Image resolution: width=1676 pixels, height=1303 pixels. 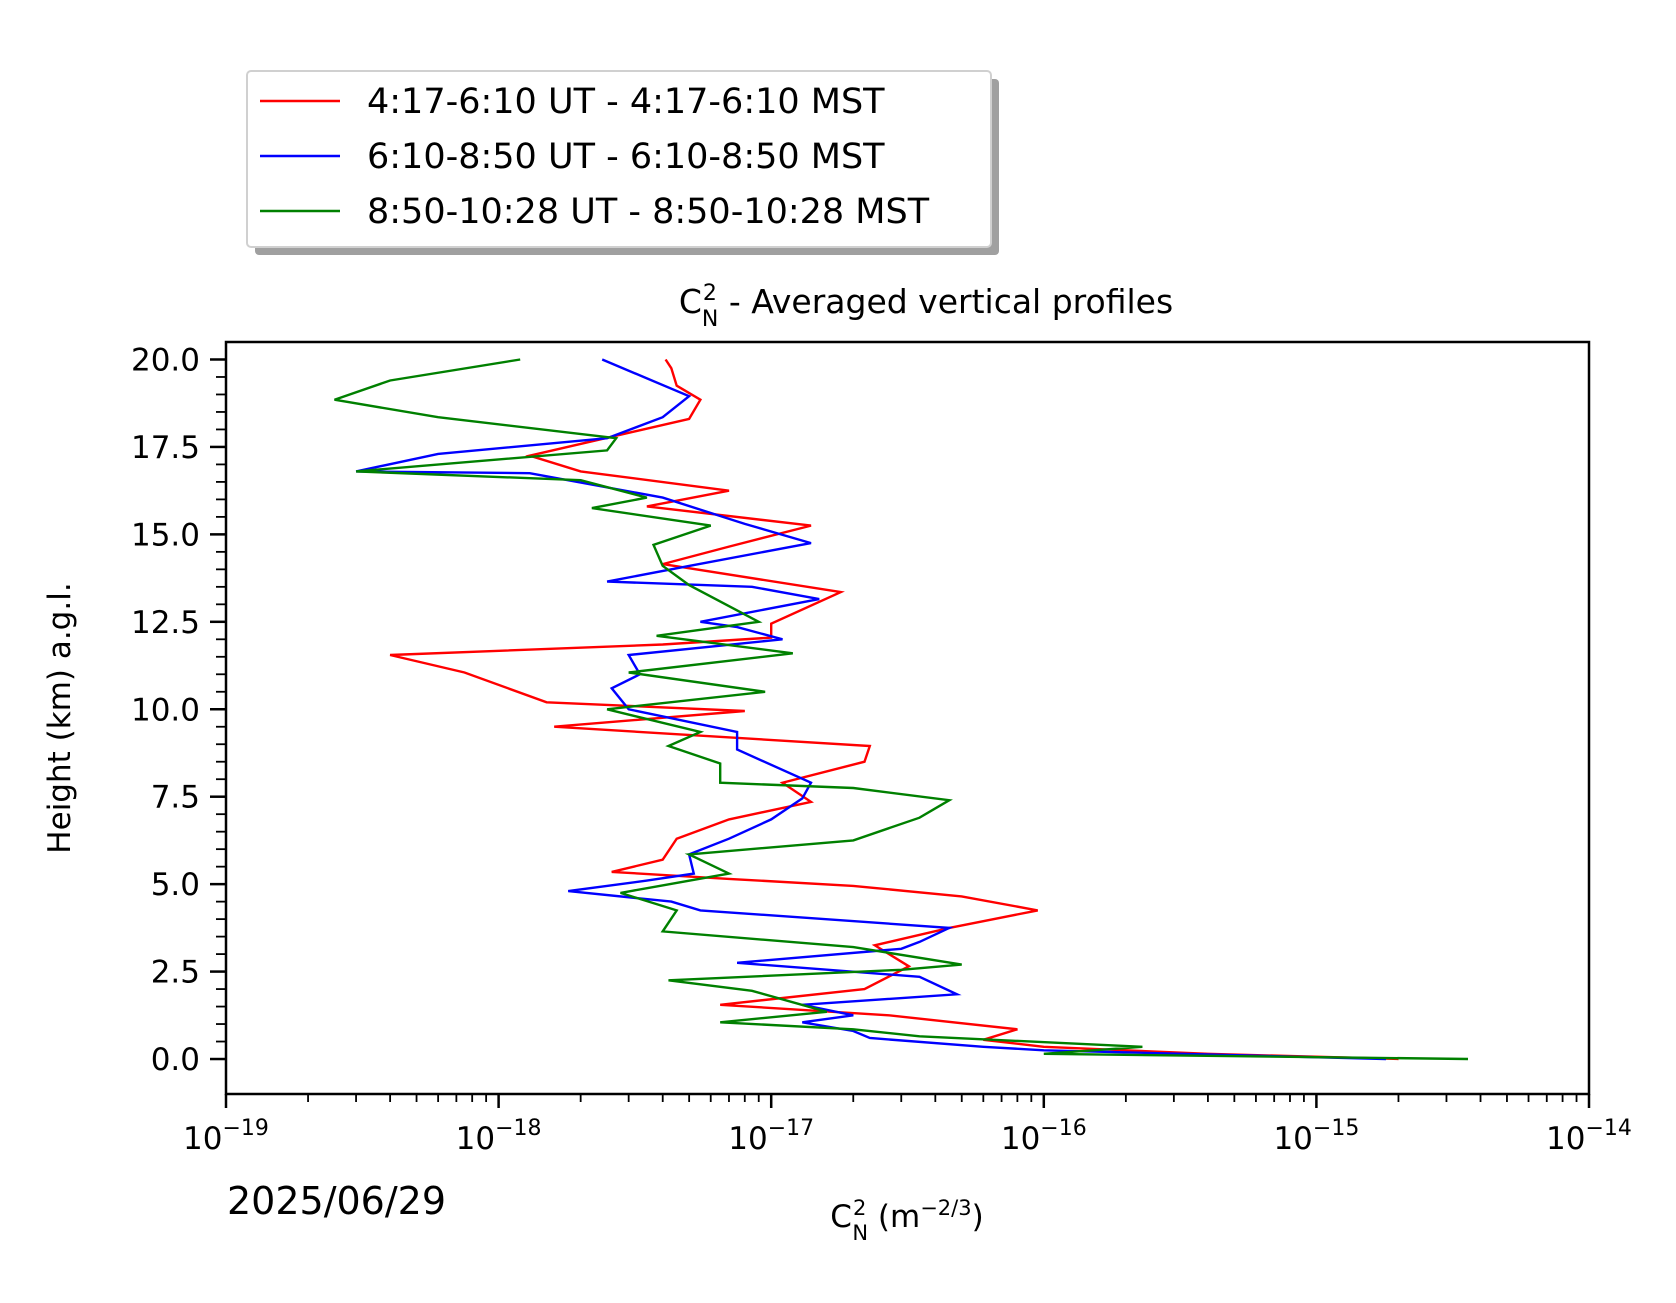 I want to click on y-tick-label: 0.0, so click(x=175, y=1060).